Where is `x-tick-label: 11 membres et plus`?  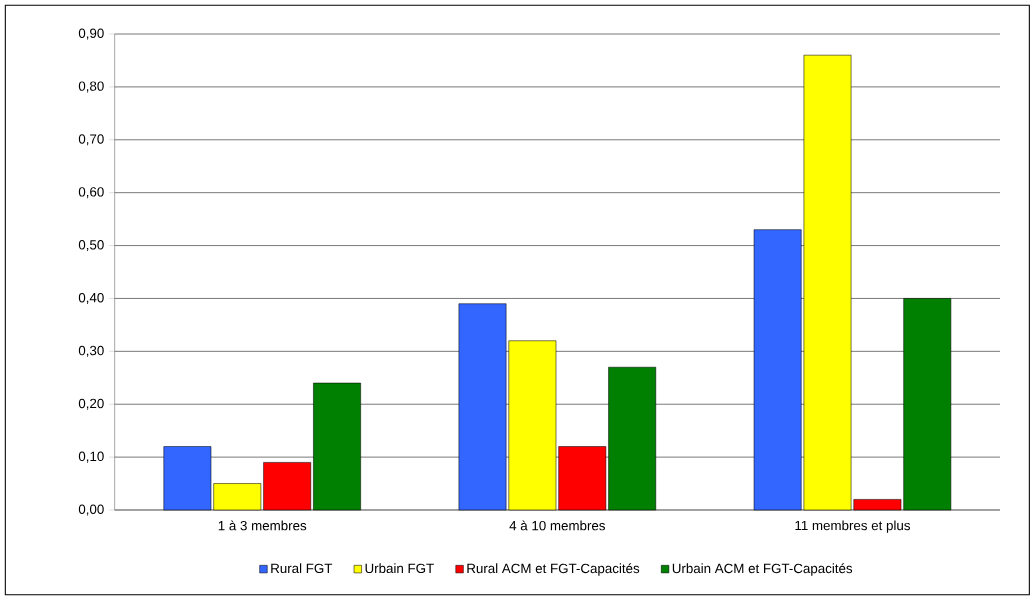 x-tick-label: 11 membres et plus is located at coordinates (853, 526).